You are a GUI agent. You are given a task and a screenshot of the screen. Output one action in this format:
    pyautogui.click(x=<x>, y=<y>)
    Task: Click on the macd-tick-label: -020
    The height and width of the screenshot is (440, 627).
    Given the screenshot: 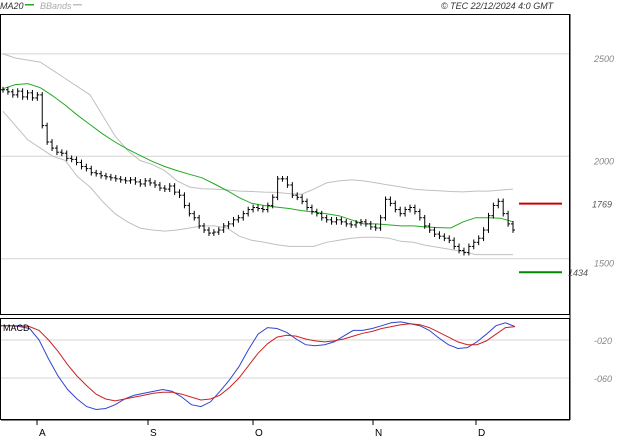 What is the action you would take?
    pyautogui.click(x=603, y=341)
    